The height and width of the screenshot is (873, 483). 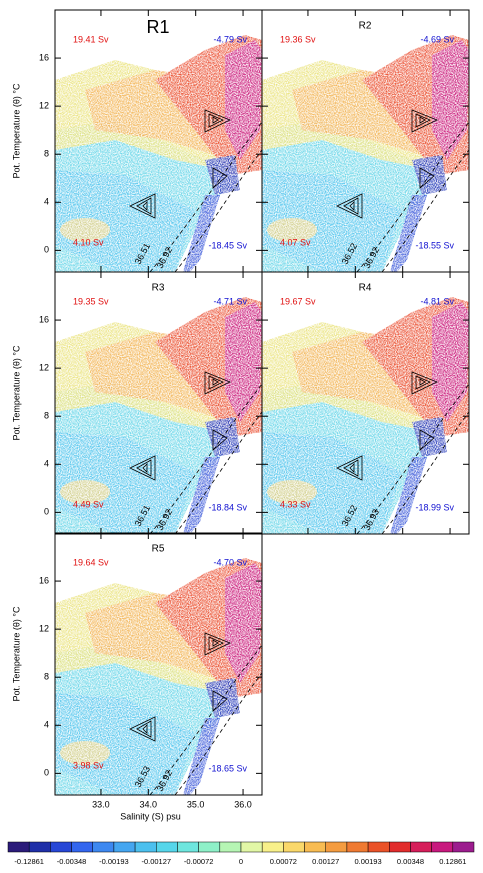 What do you see at coordinates (227, 507) in the screenshot?
I see `transport-label: -18.84 Sv` at bounding box center [227, 507].